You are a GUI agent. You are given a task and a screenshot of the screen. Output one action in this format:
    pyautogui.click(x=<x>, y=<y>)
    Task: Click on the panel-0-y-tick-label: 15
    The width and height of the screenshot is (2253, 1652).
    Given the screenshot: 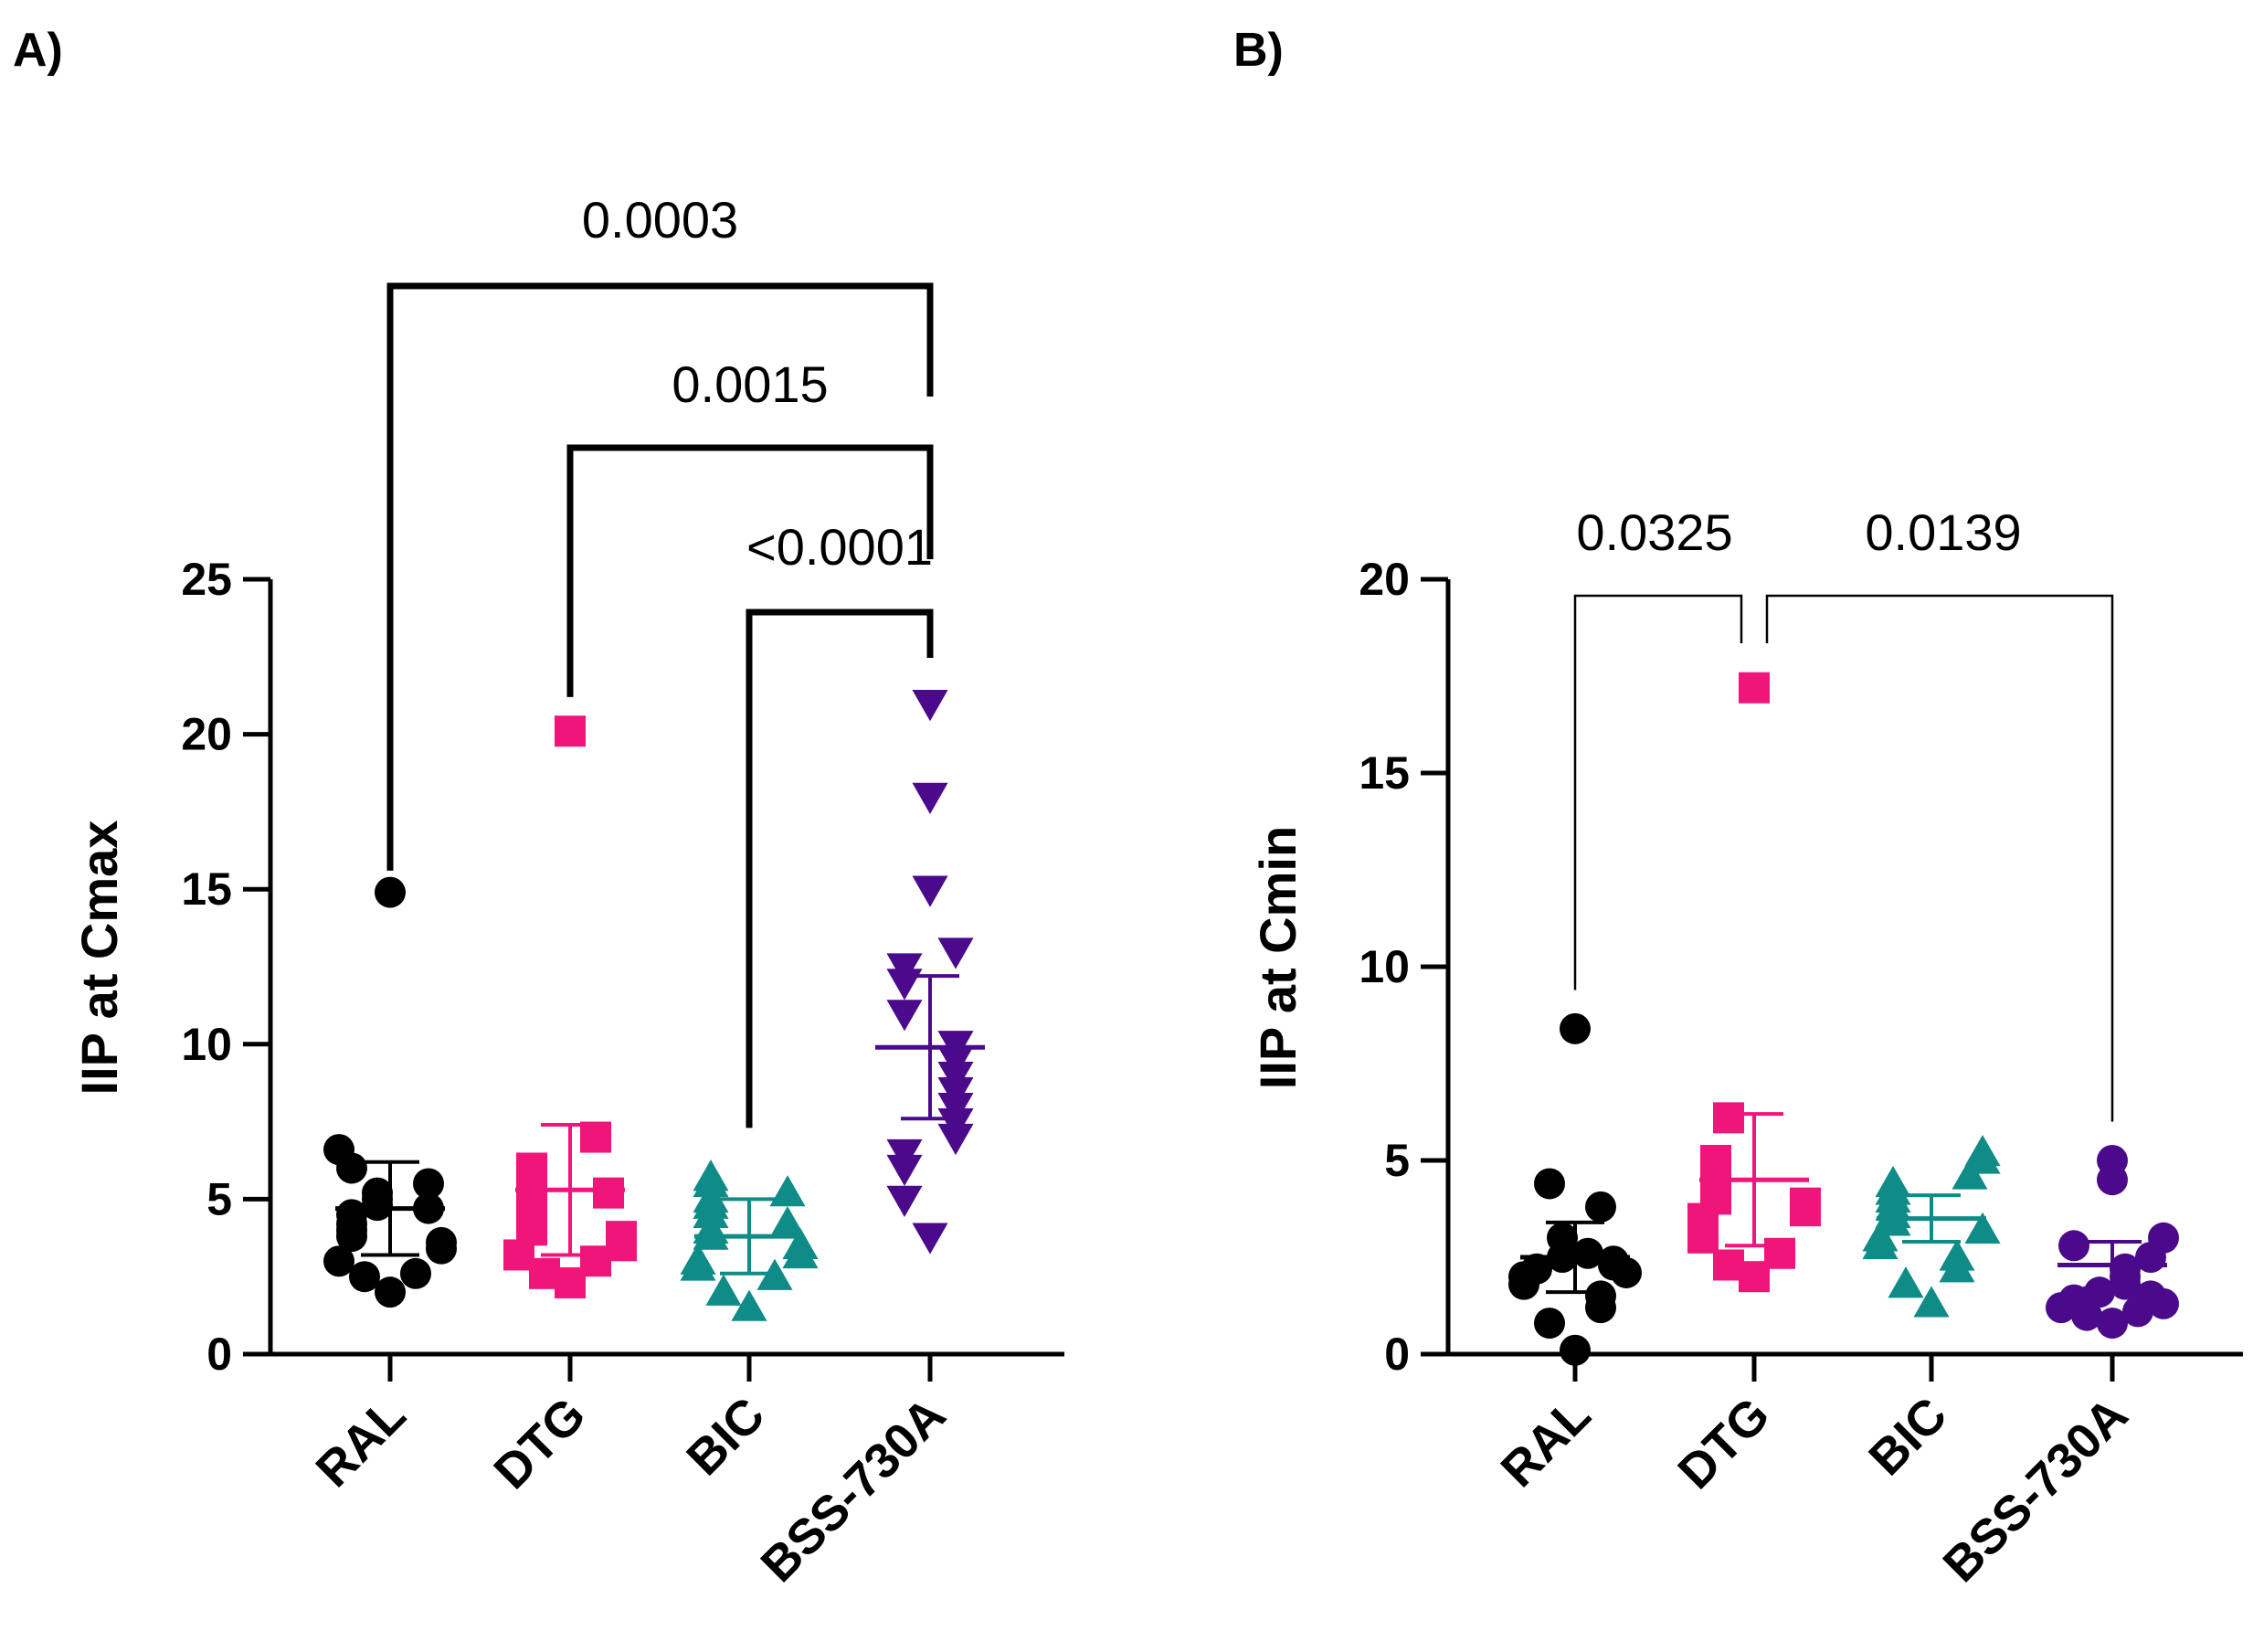 What is the action you would take?
    pyautogui.click(x=207, y=889)
    